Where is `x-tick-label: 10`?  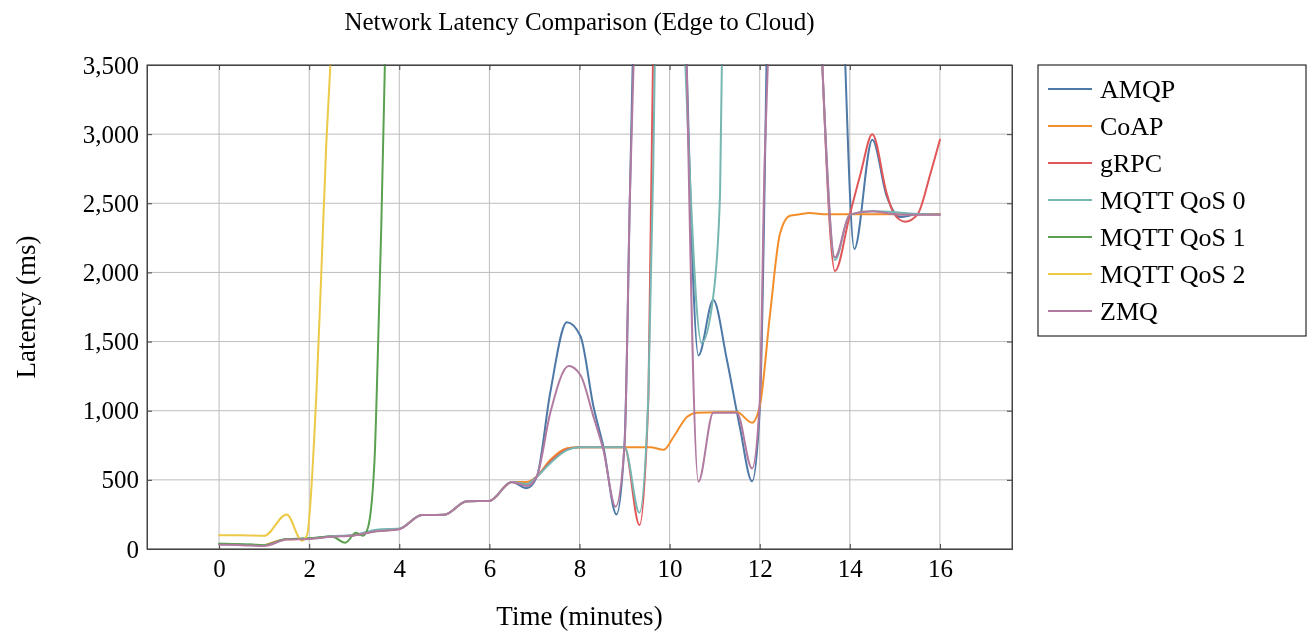 x-tick-label: 10 is located at coordinates (670, 568).